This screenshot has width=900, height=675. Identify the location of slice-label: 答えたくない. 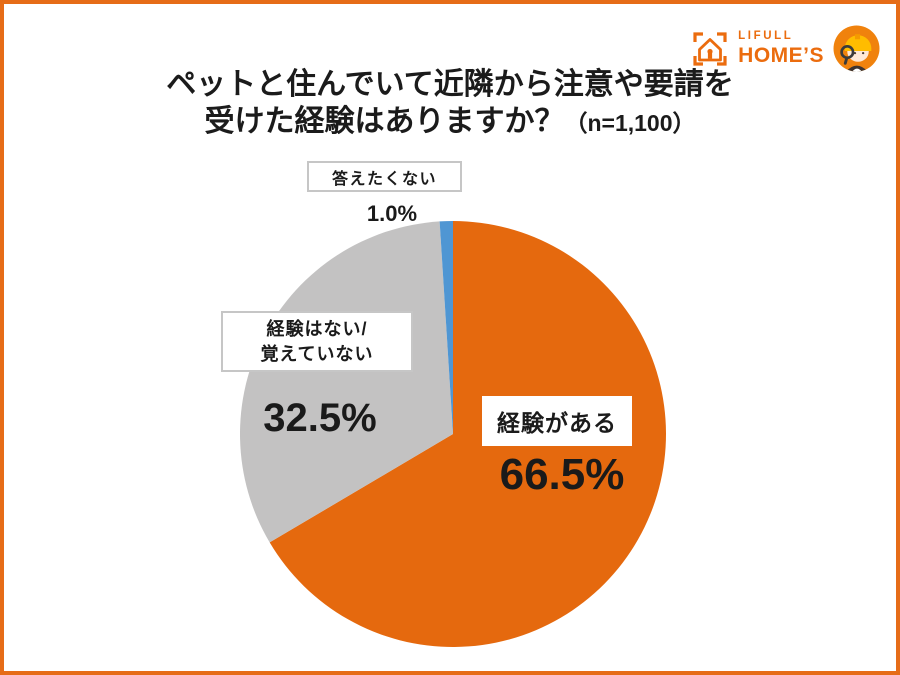
(384, 179).